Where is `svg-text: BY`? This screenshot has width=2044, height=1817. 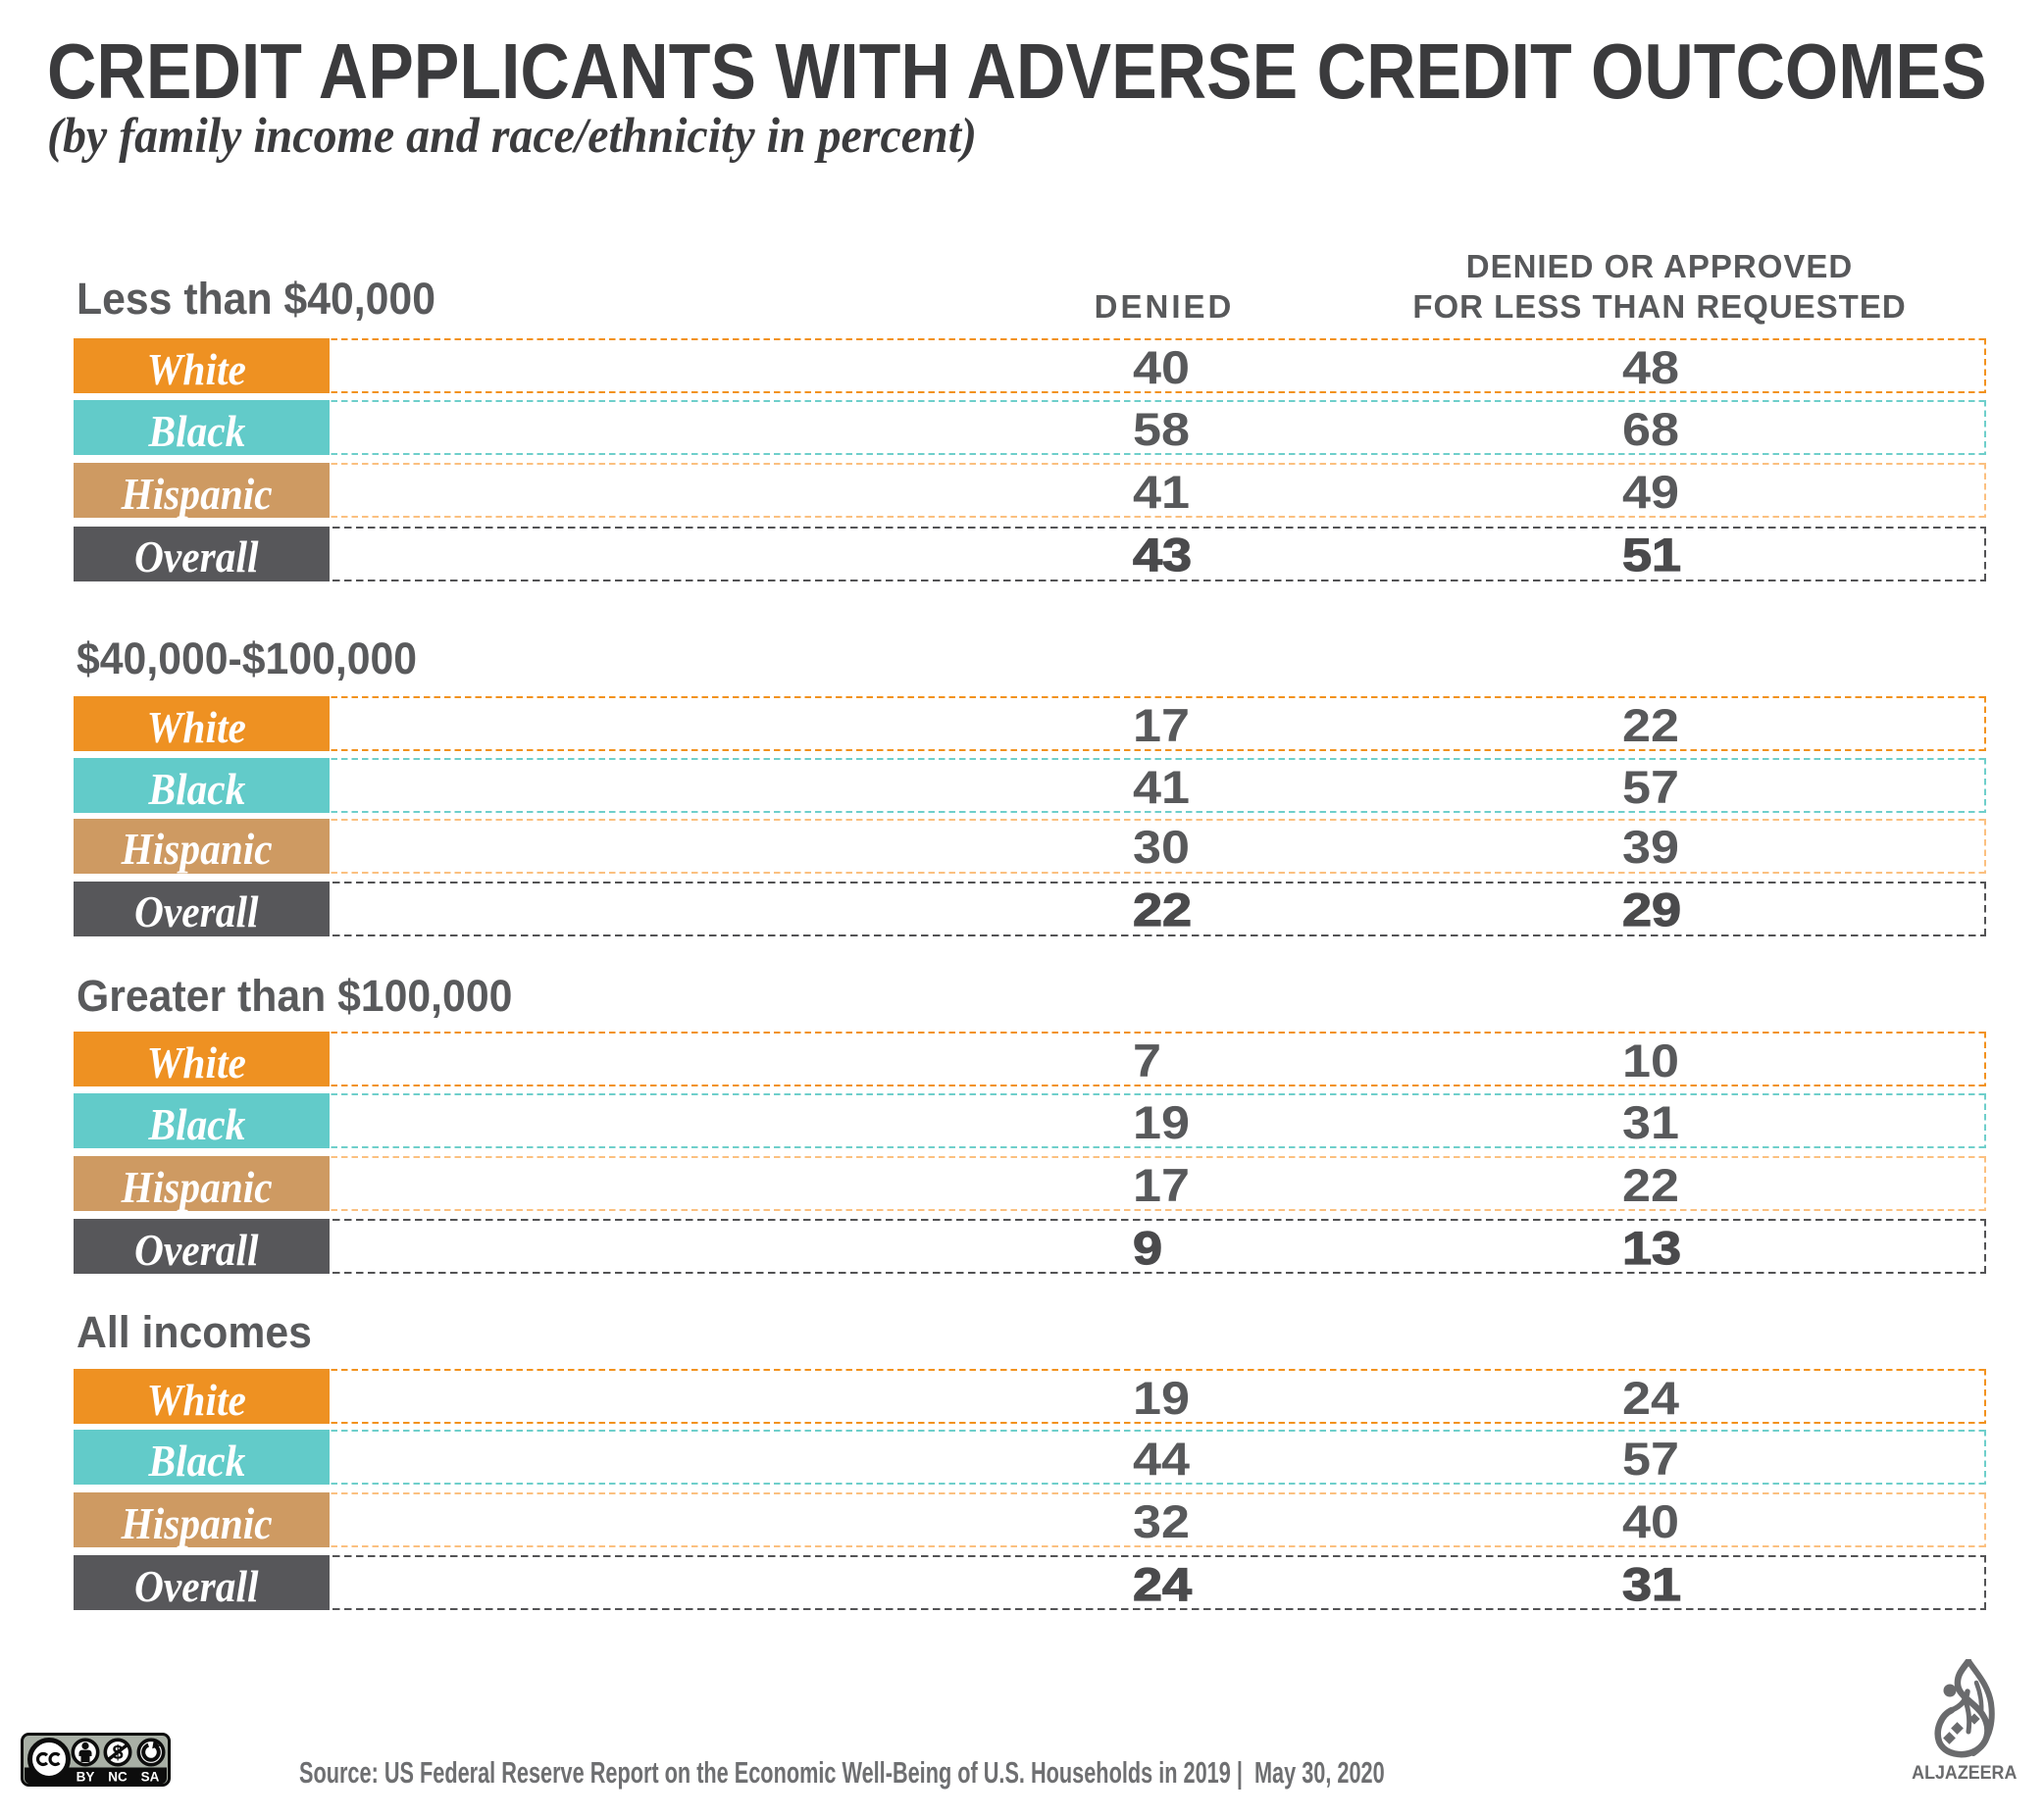 svg-text: BY is located at coordinates (86, 1777).